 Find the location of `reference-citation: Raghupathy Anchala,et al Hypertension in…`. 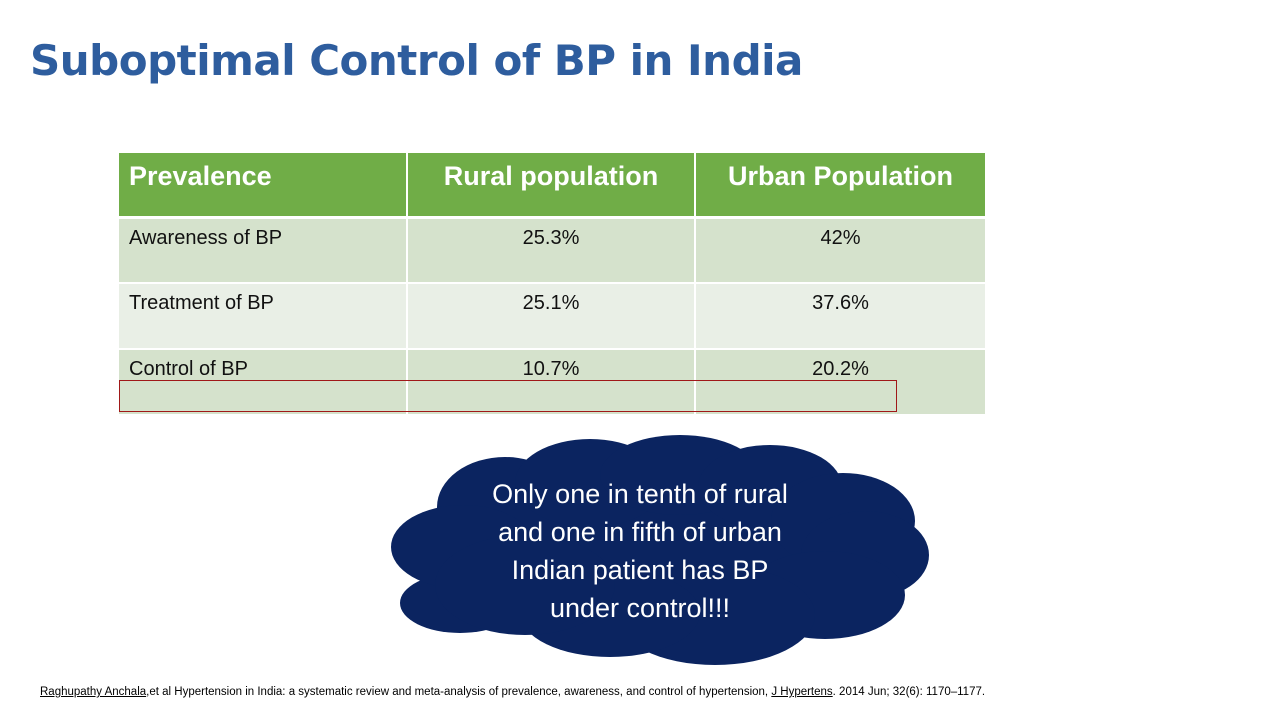

reference-citation: Raghupathy Anchala,et al Hypertension in… is located at coordinates (512, 692).